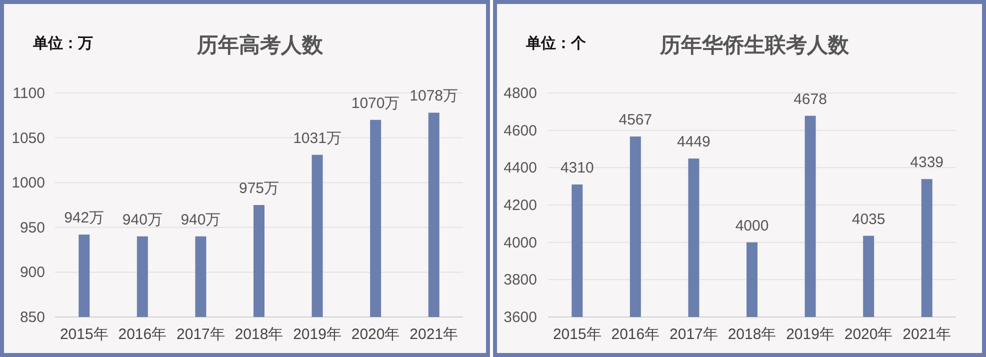  I want to click on y-tick-label: 850, so click(32, 317).